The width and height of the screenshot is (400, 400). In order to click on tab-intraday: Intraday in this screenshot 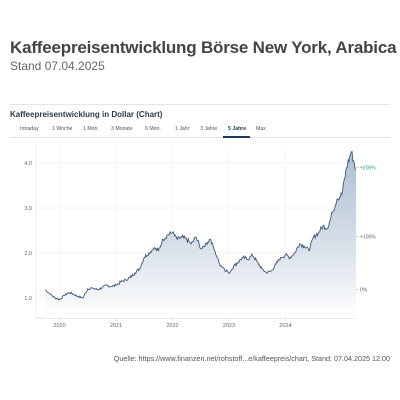, I will do `click(29, 129)`.